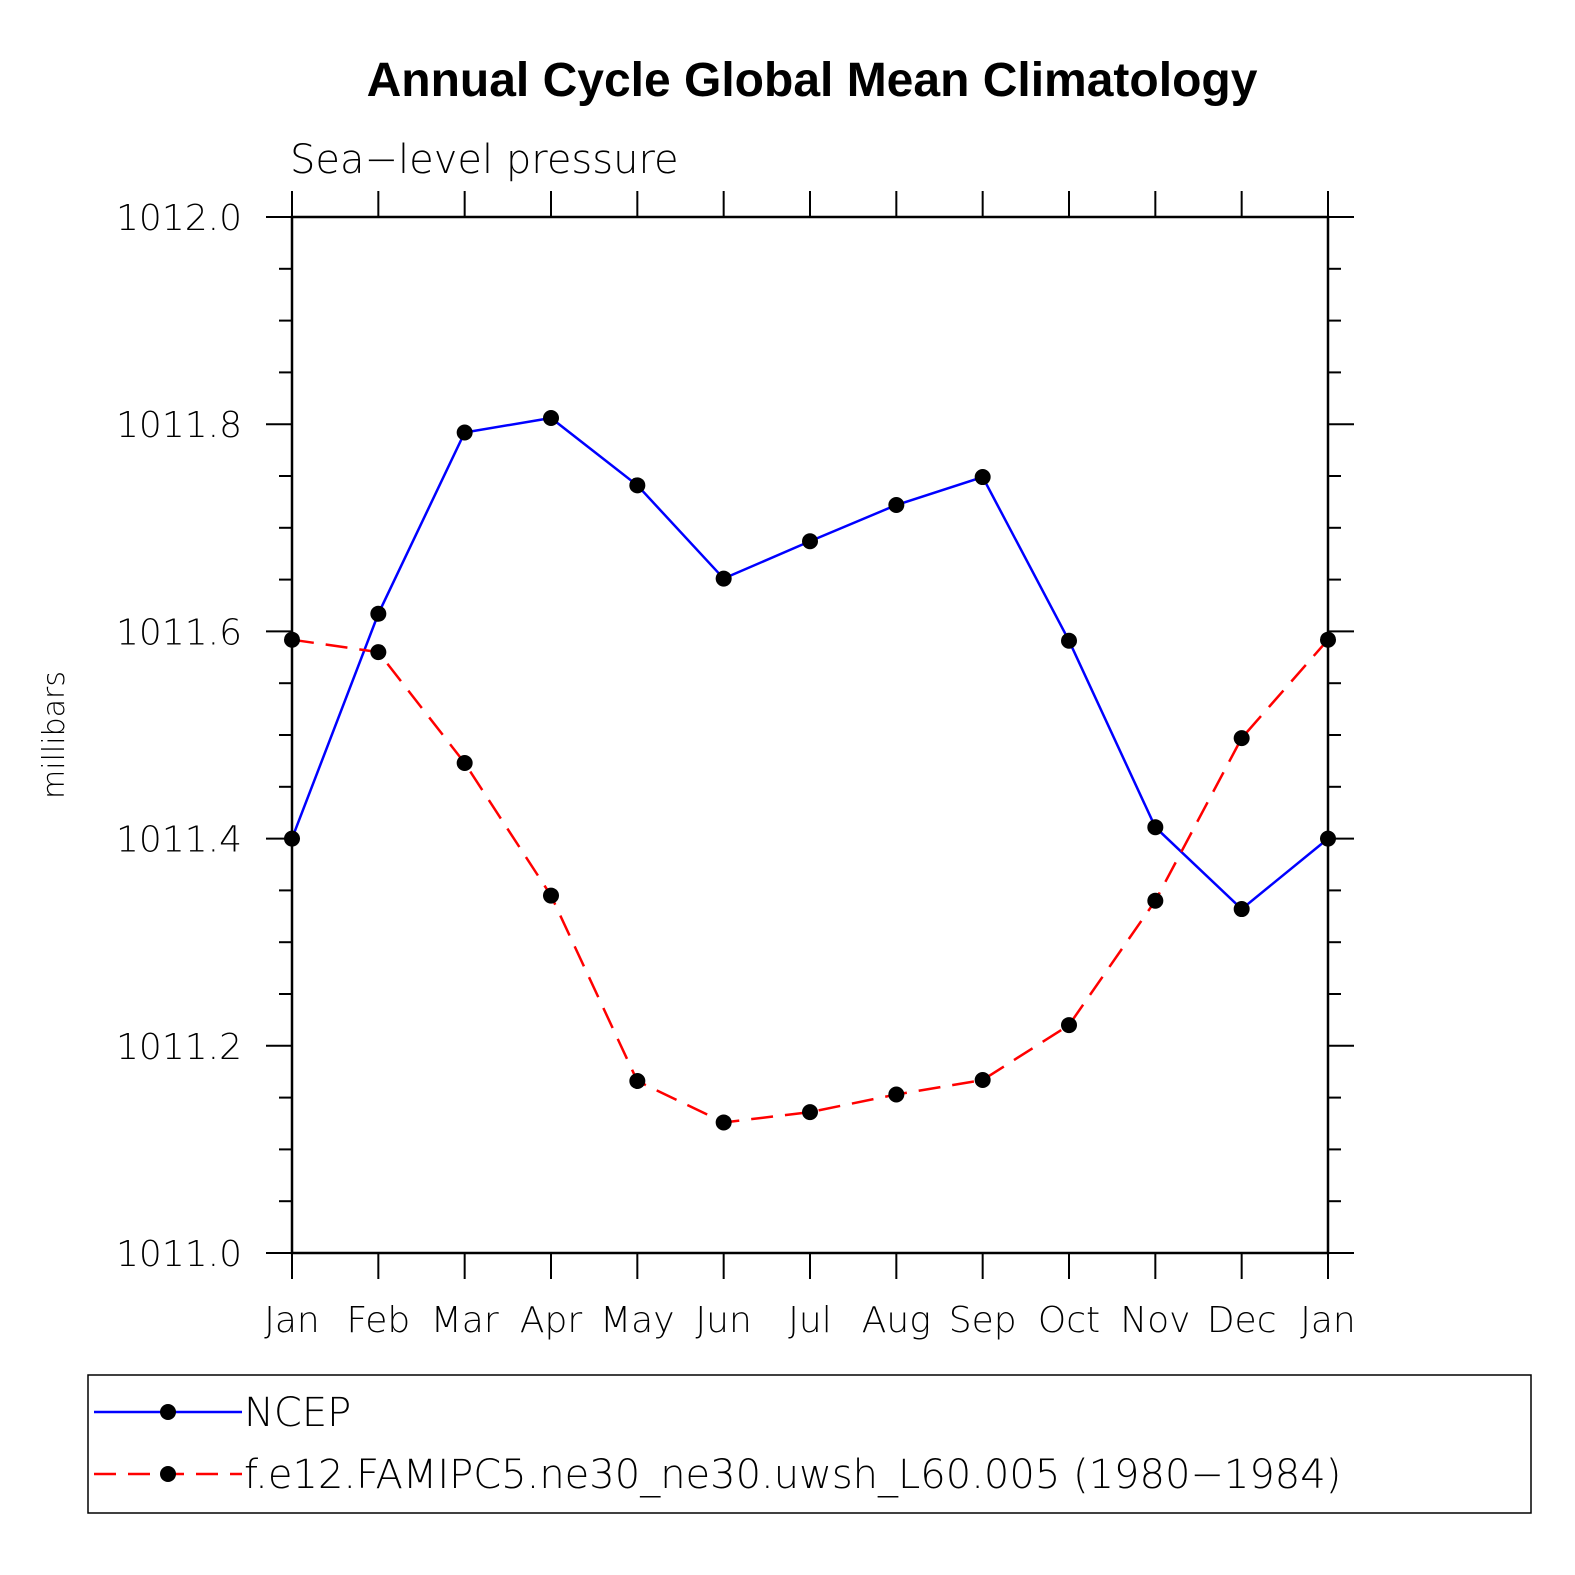  Describe the element at coordinates (465, 1320) in the screenshot. I see `x-tick-label: Mar` at that location.